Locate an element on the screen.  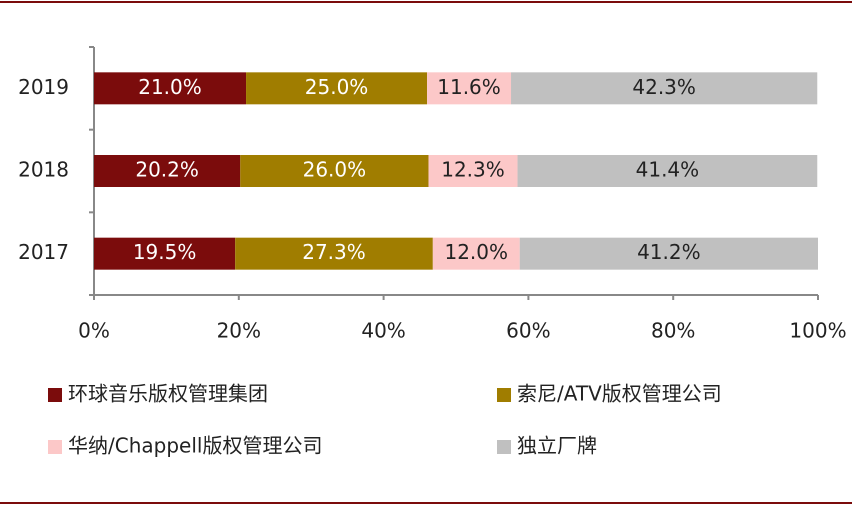
legend-label: 独立厂牌 is located at coordinates (557, 446).